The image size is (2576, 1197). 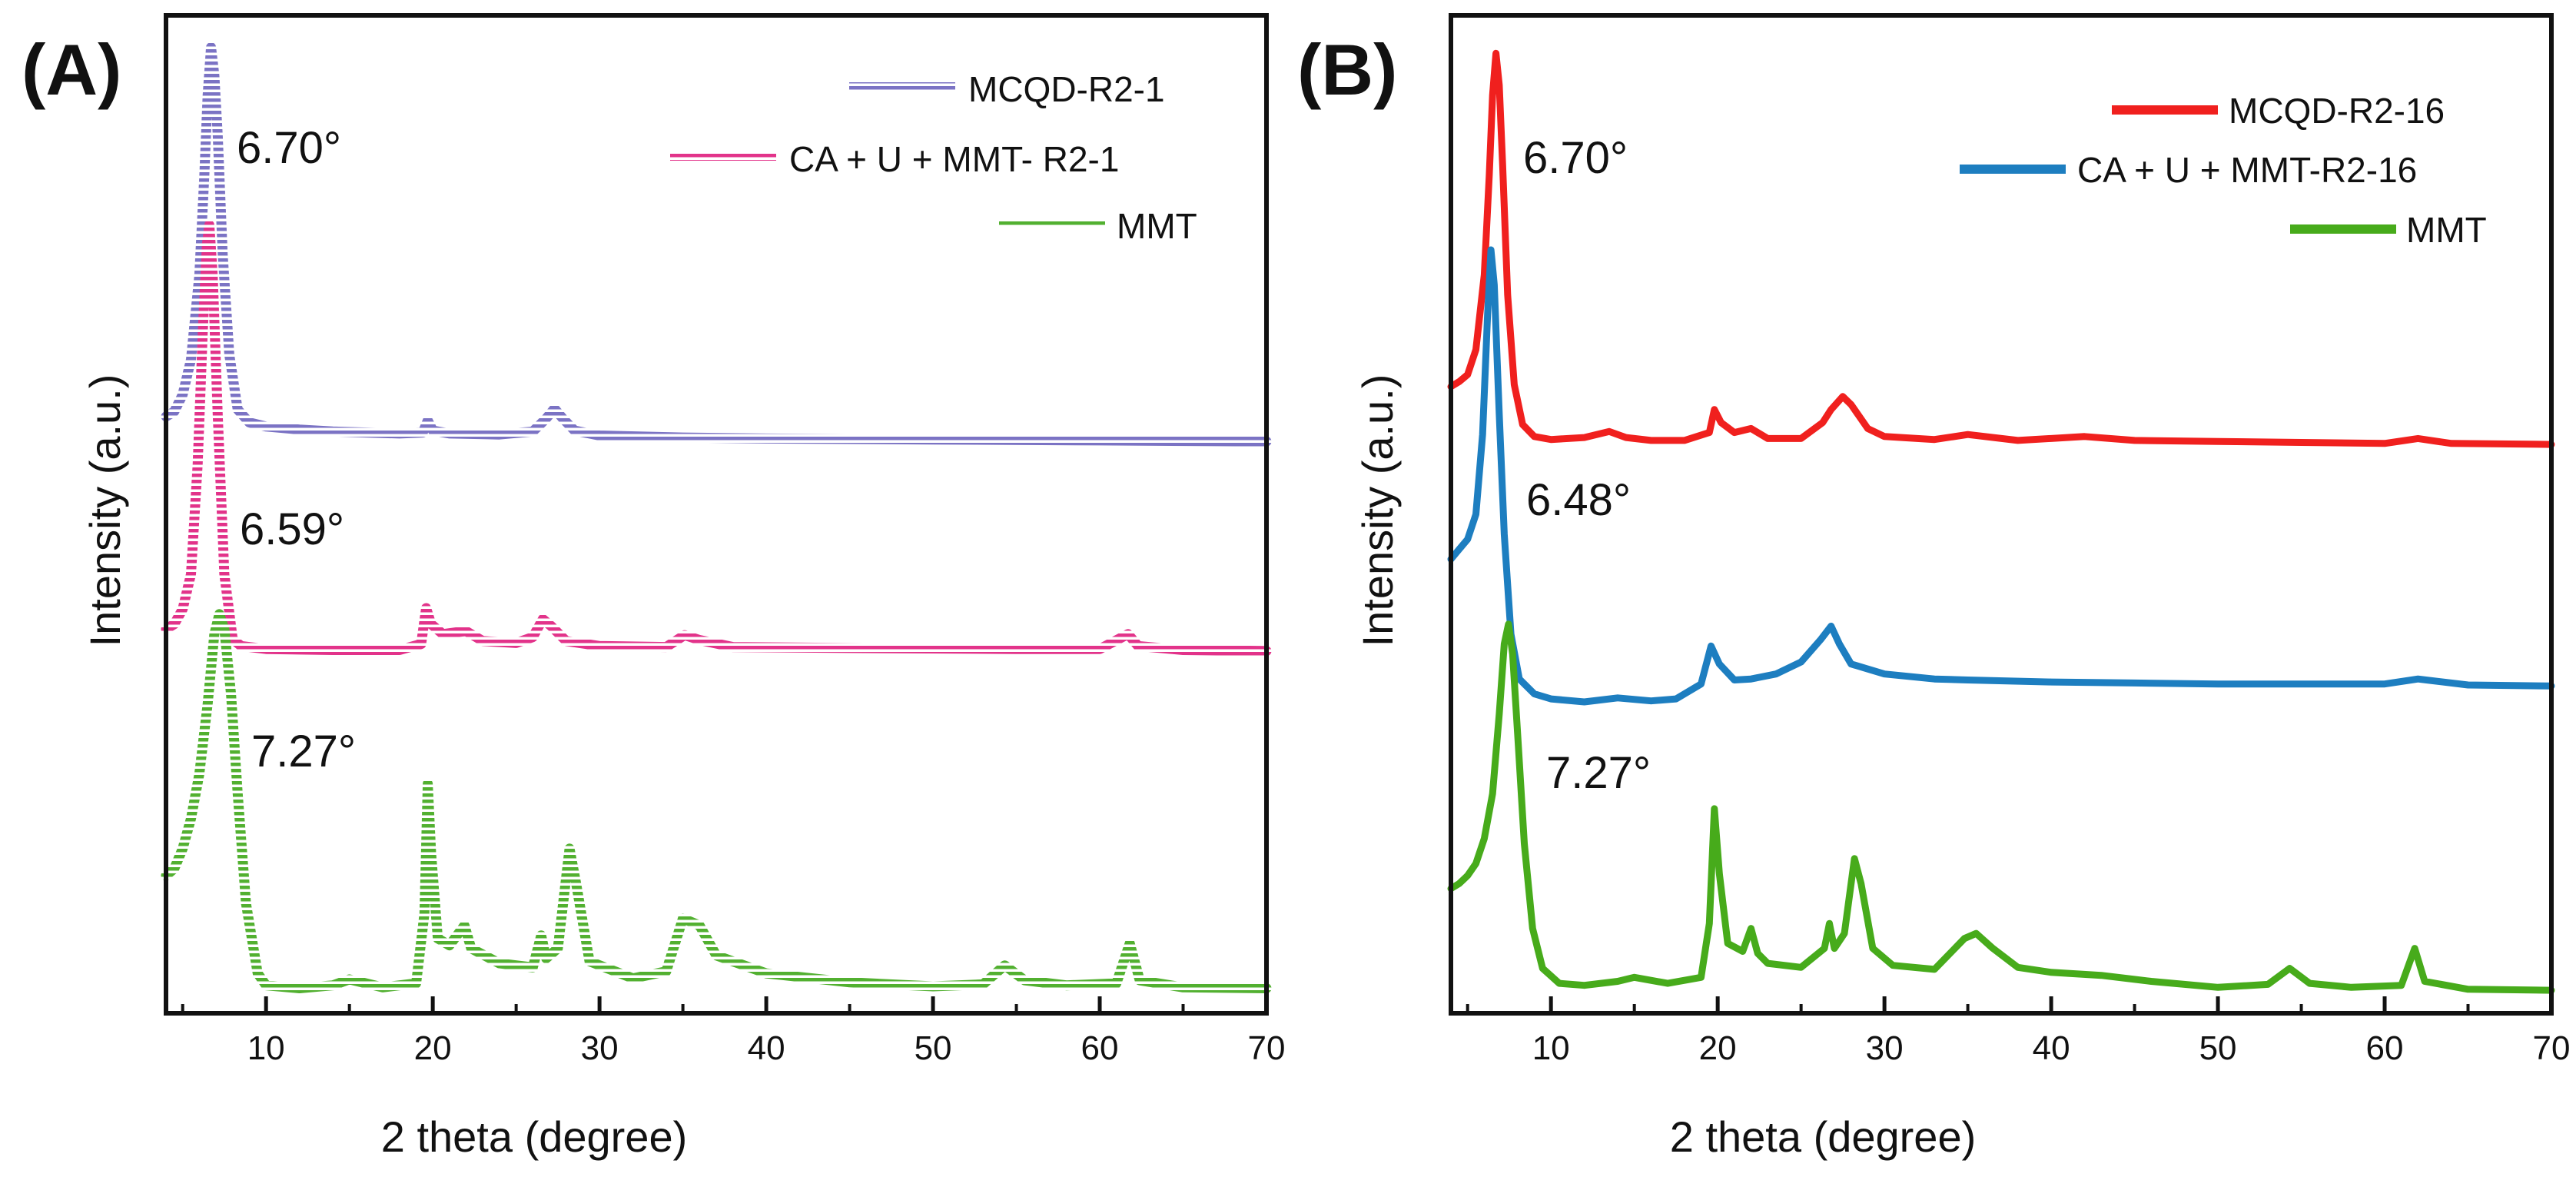 I want to click on legend-a-label-ca: CA + U + MMT- R2-1, so click(x=954, y=159).